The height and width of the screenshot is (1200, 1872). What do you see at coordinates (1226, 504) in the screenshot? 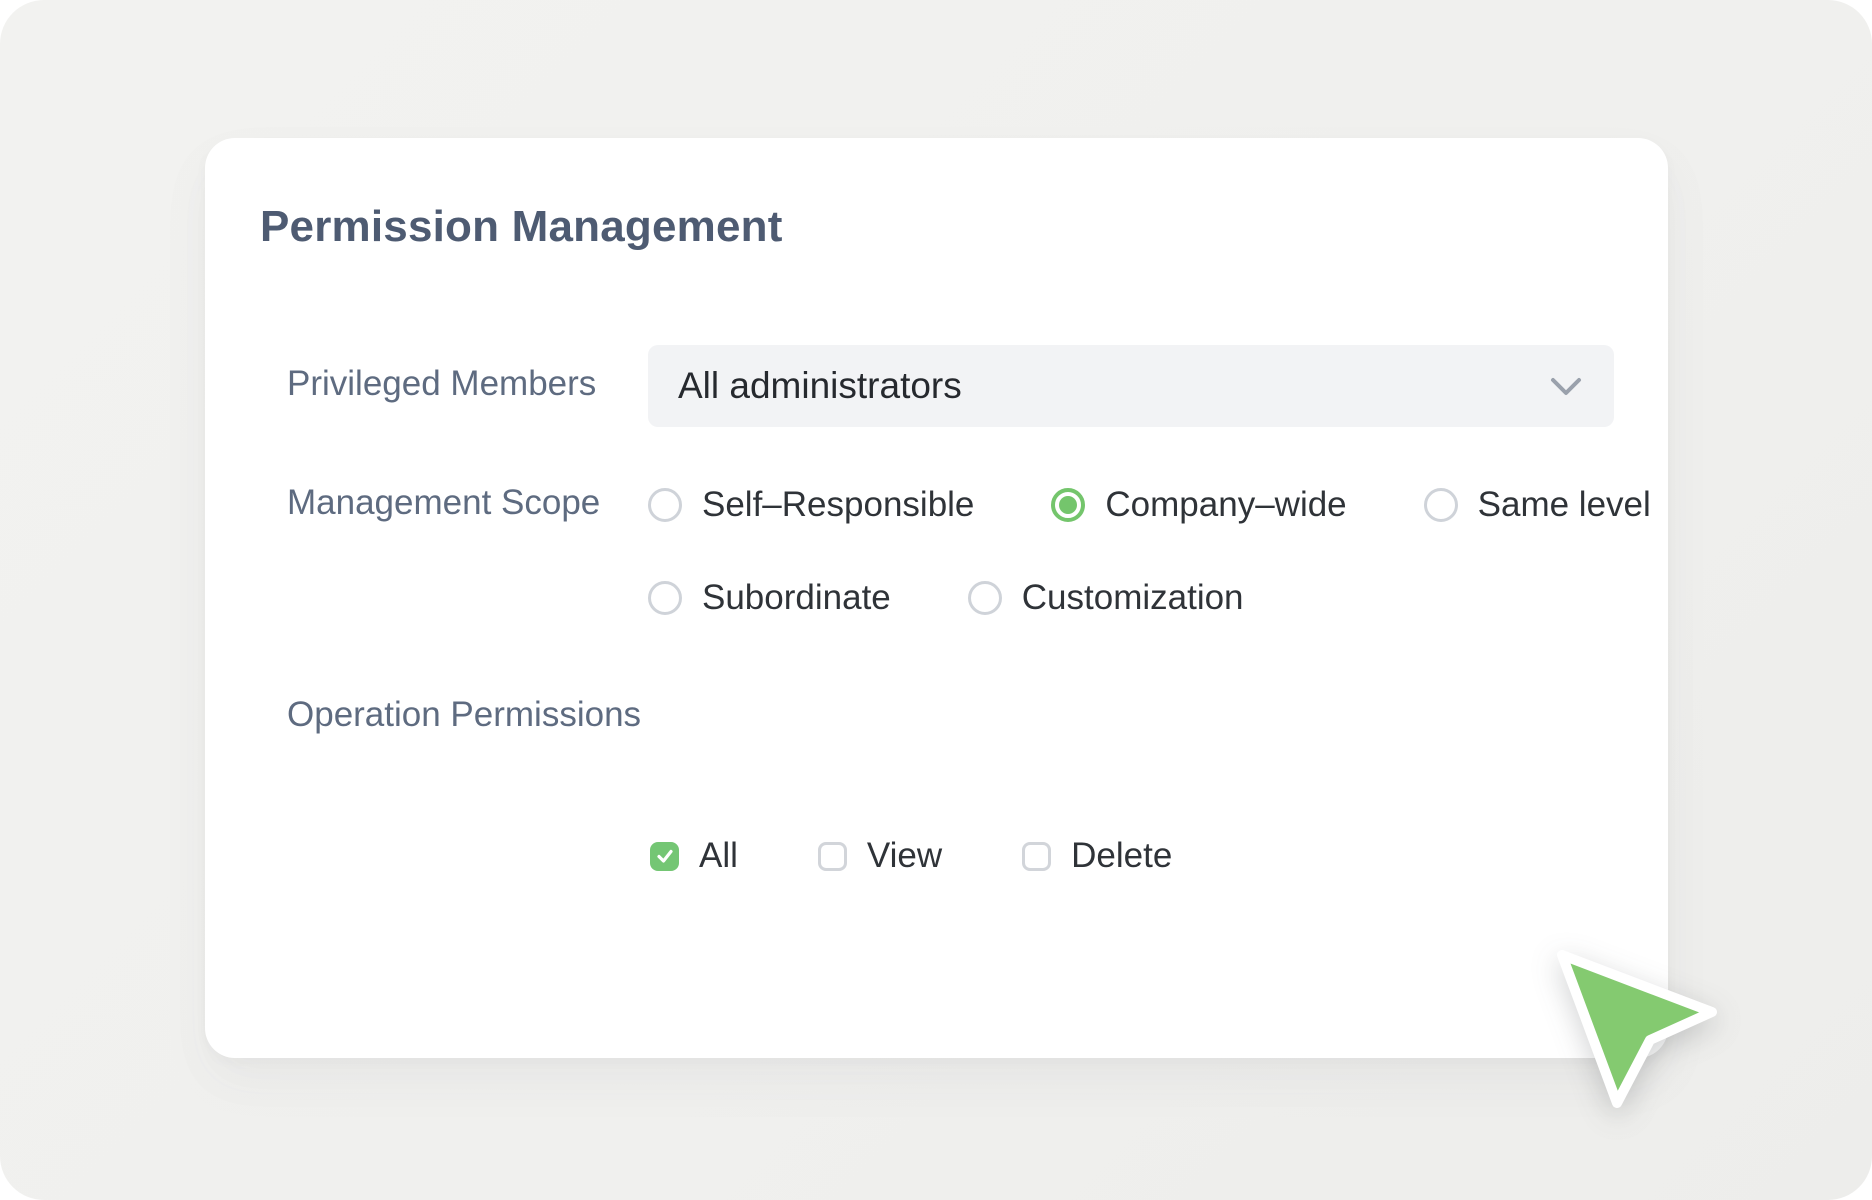
I see `radio-option-label: Company–wide` at bounding box center [1226, 504].